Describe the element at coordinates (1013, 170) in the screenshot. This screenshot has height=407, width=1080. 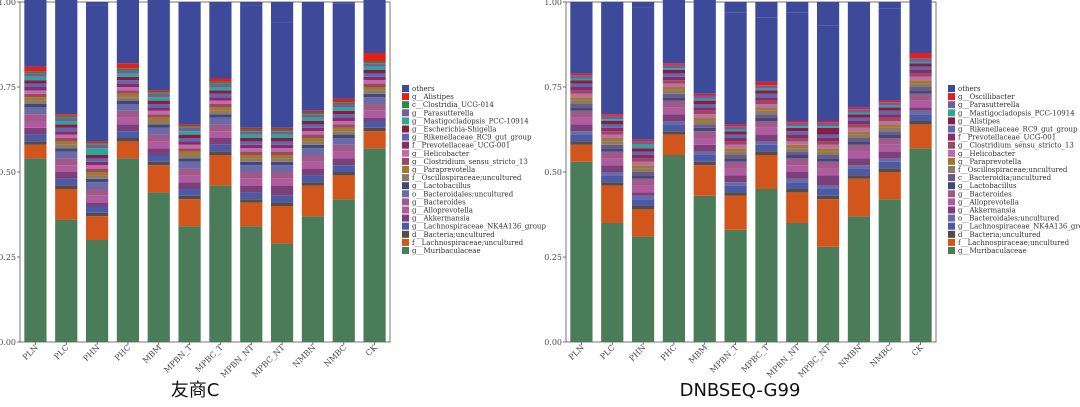
I see `legend-label: f__Oscillospiraceae;uncultured` at that location.